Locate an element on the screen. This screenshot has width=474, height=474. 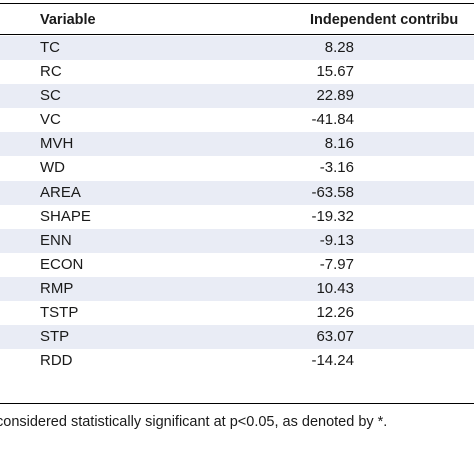
cell-variable: WD is located at coordinates (52, 168).